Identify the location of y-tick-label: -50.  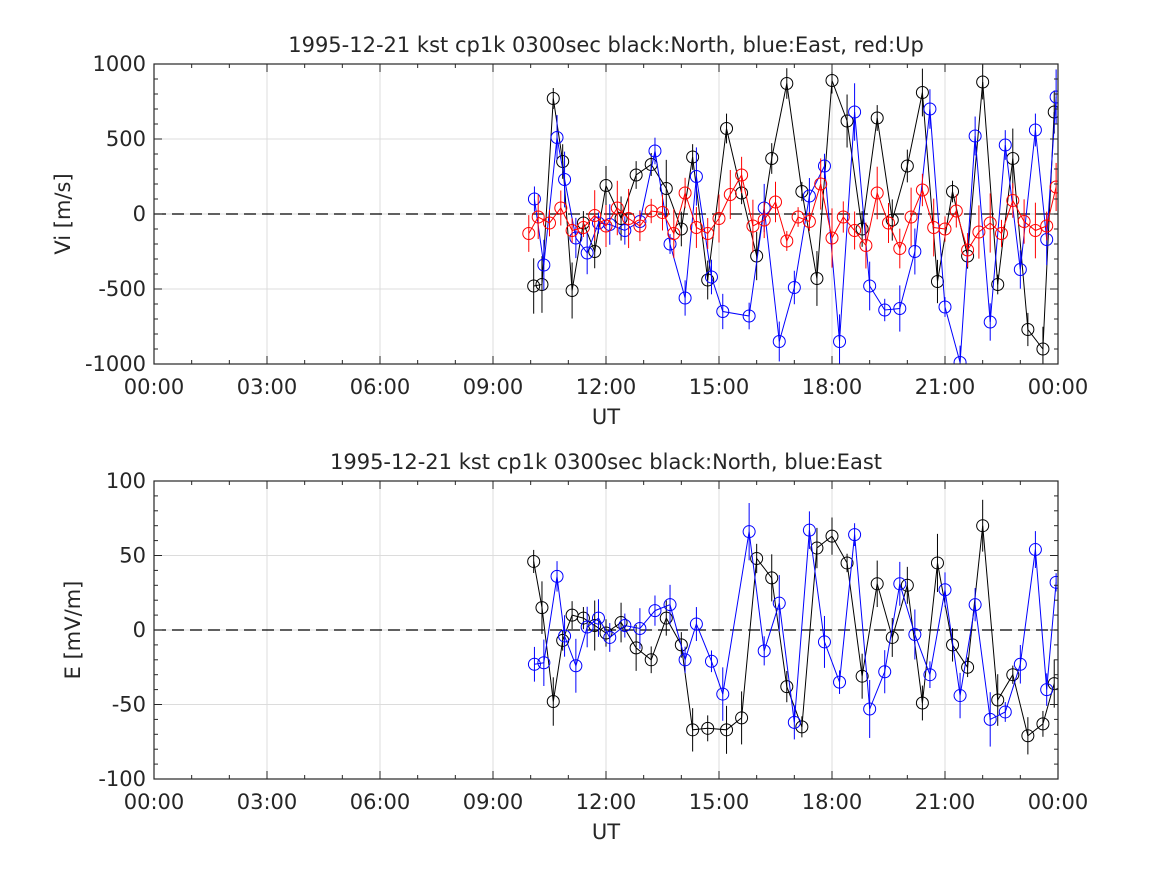
(129, 705).